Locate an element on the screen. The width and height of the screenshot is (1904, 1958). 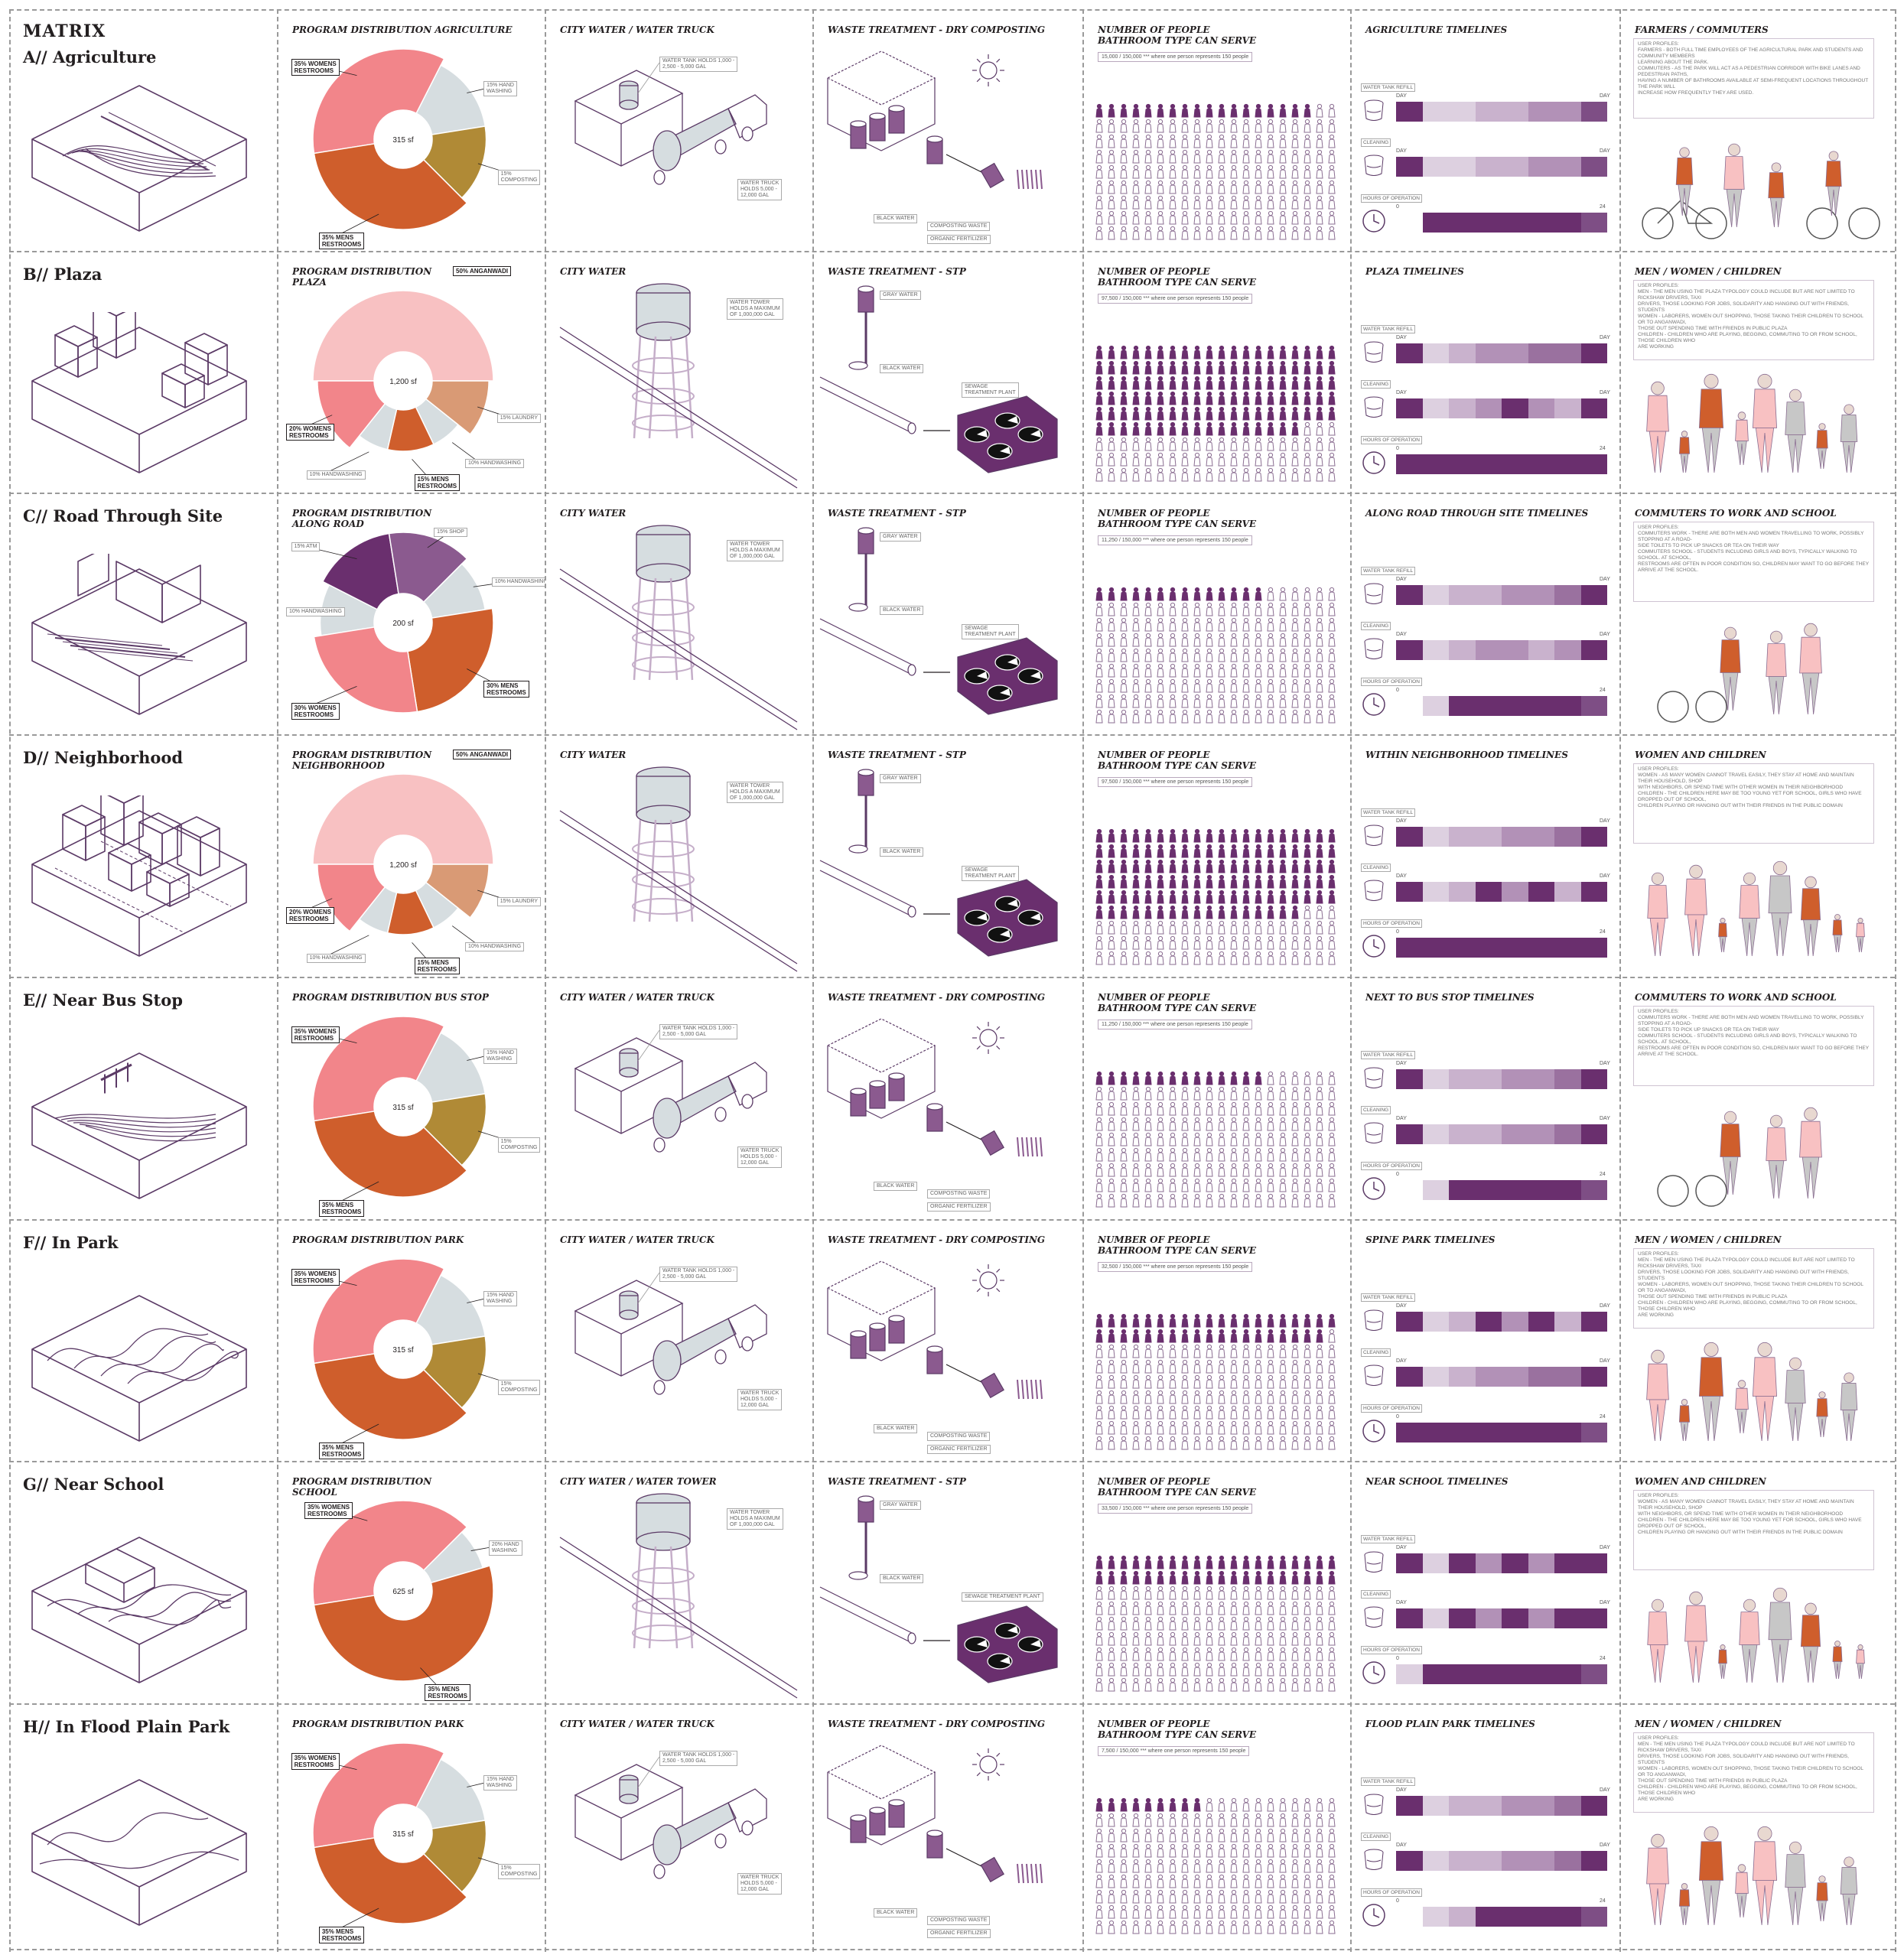
water-heading: CITY WATER is located at coordinates (594, 755).